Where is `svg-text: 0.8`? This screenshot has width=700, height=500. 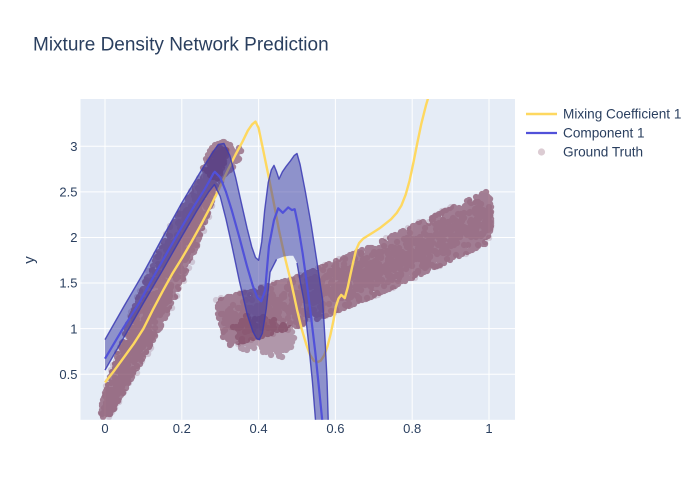 svg-text: 0.8 is located at coordinates (412, 428).